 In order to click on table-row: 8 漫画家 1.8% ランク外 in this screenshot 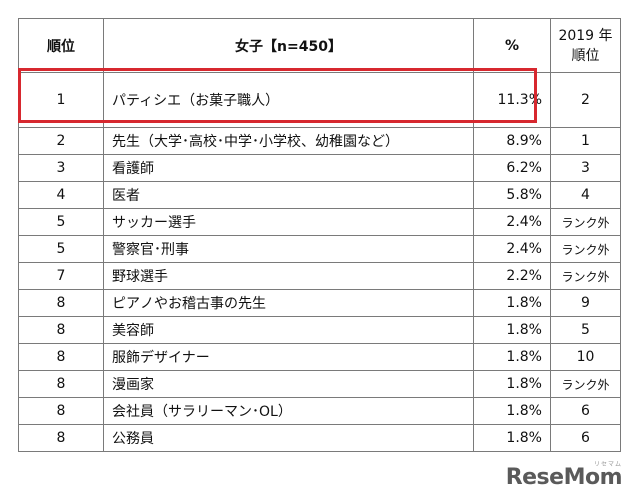, I will do `click(319, 384)`.